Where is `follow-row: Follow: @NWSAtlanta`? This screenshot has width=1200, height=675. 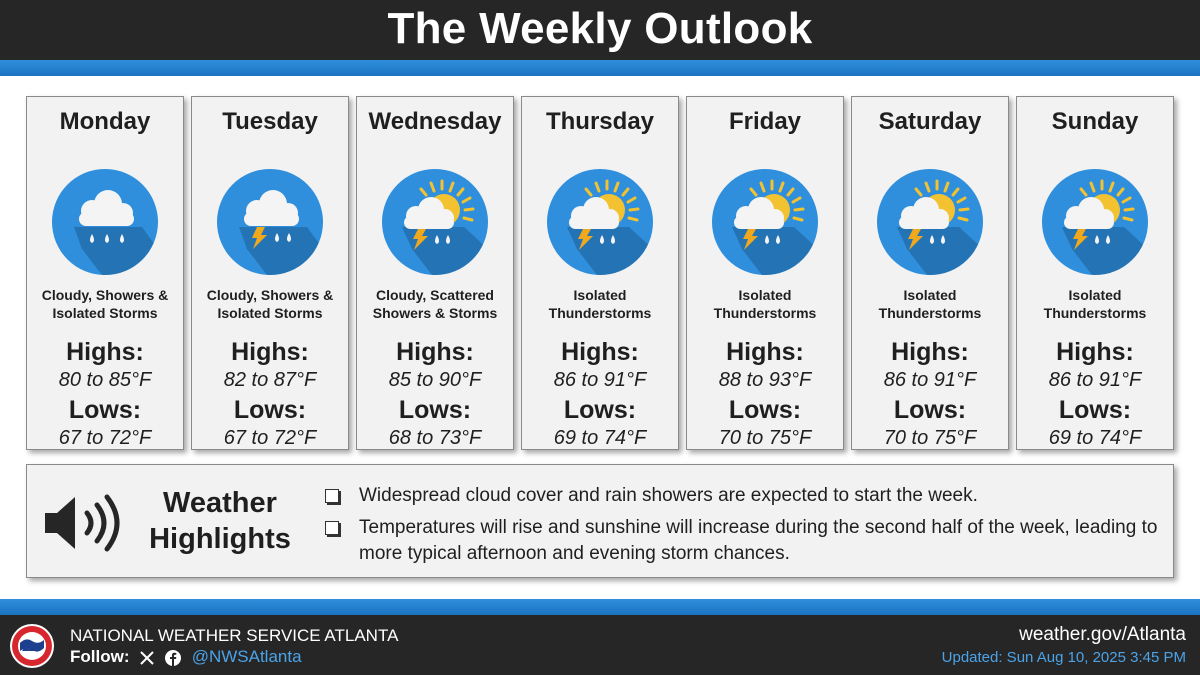 follow-row: Follow: @NWSAtlanta is located at coordinates (186, 657).